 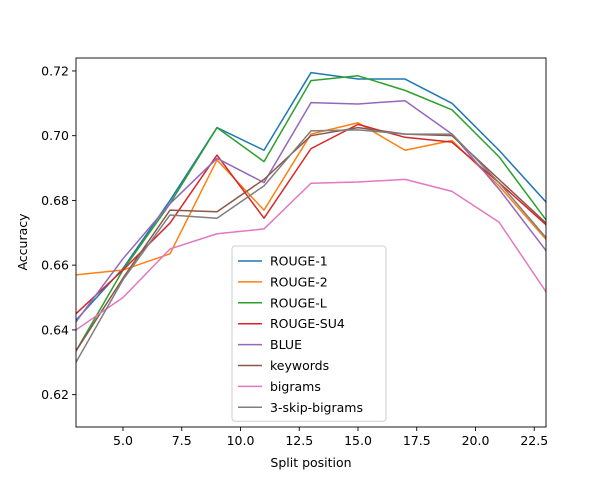 What do you see at coordinates (417, 440) in the screenshot?
I see `x-tick-label: 17.5` at bounding box center [417, 440].